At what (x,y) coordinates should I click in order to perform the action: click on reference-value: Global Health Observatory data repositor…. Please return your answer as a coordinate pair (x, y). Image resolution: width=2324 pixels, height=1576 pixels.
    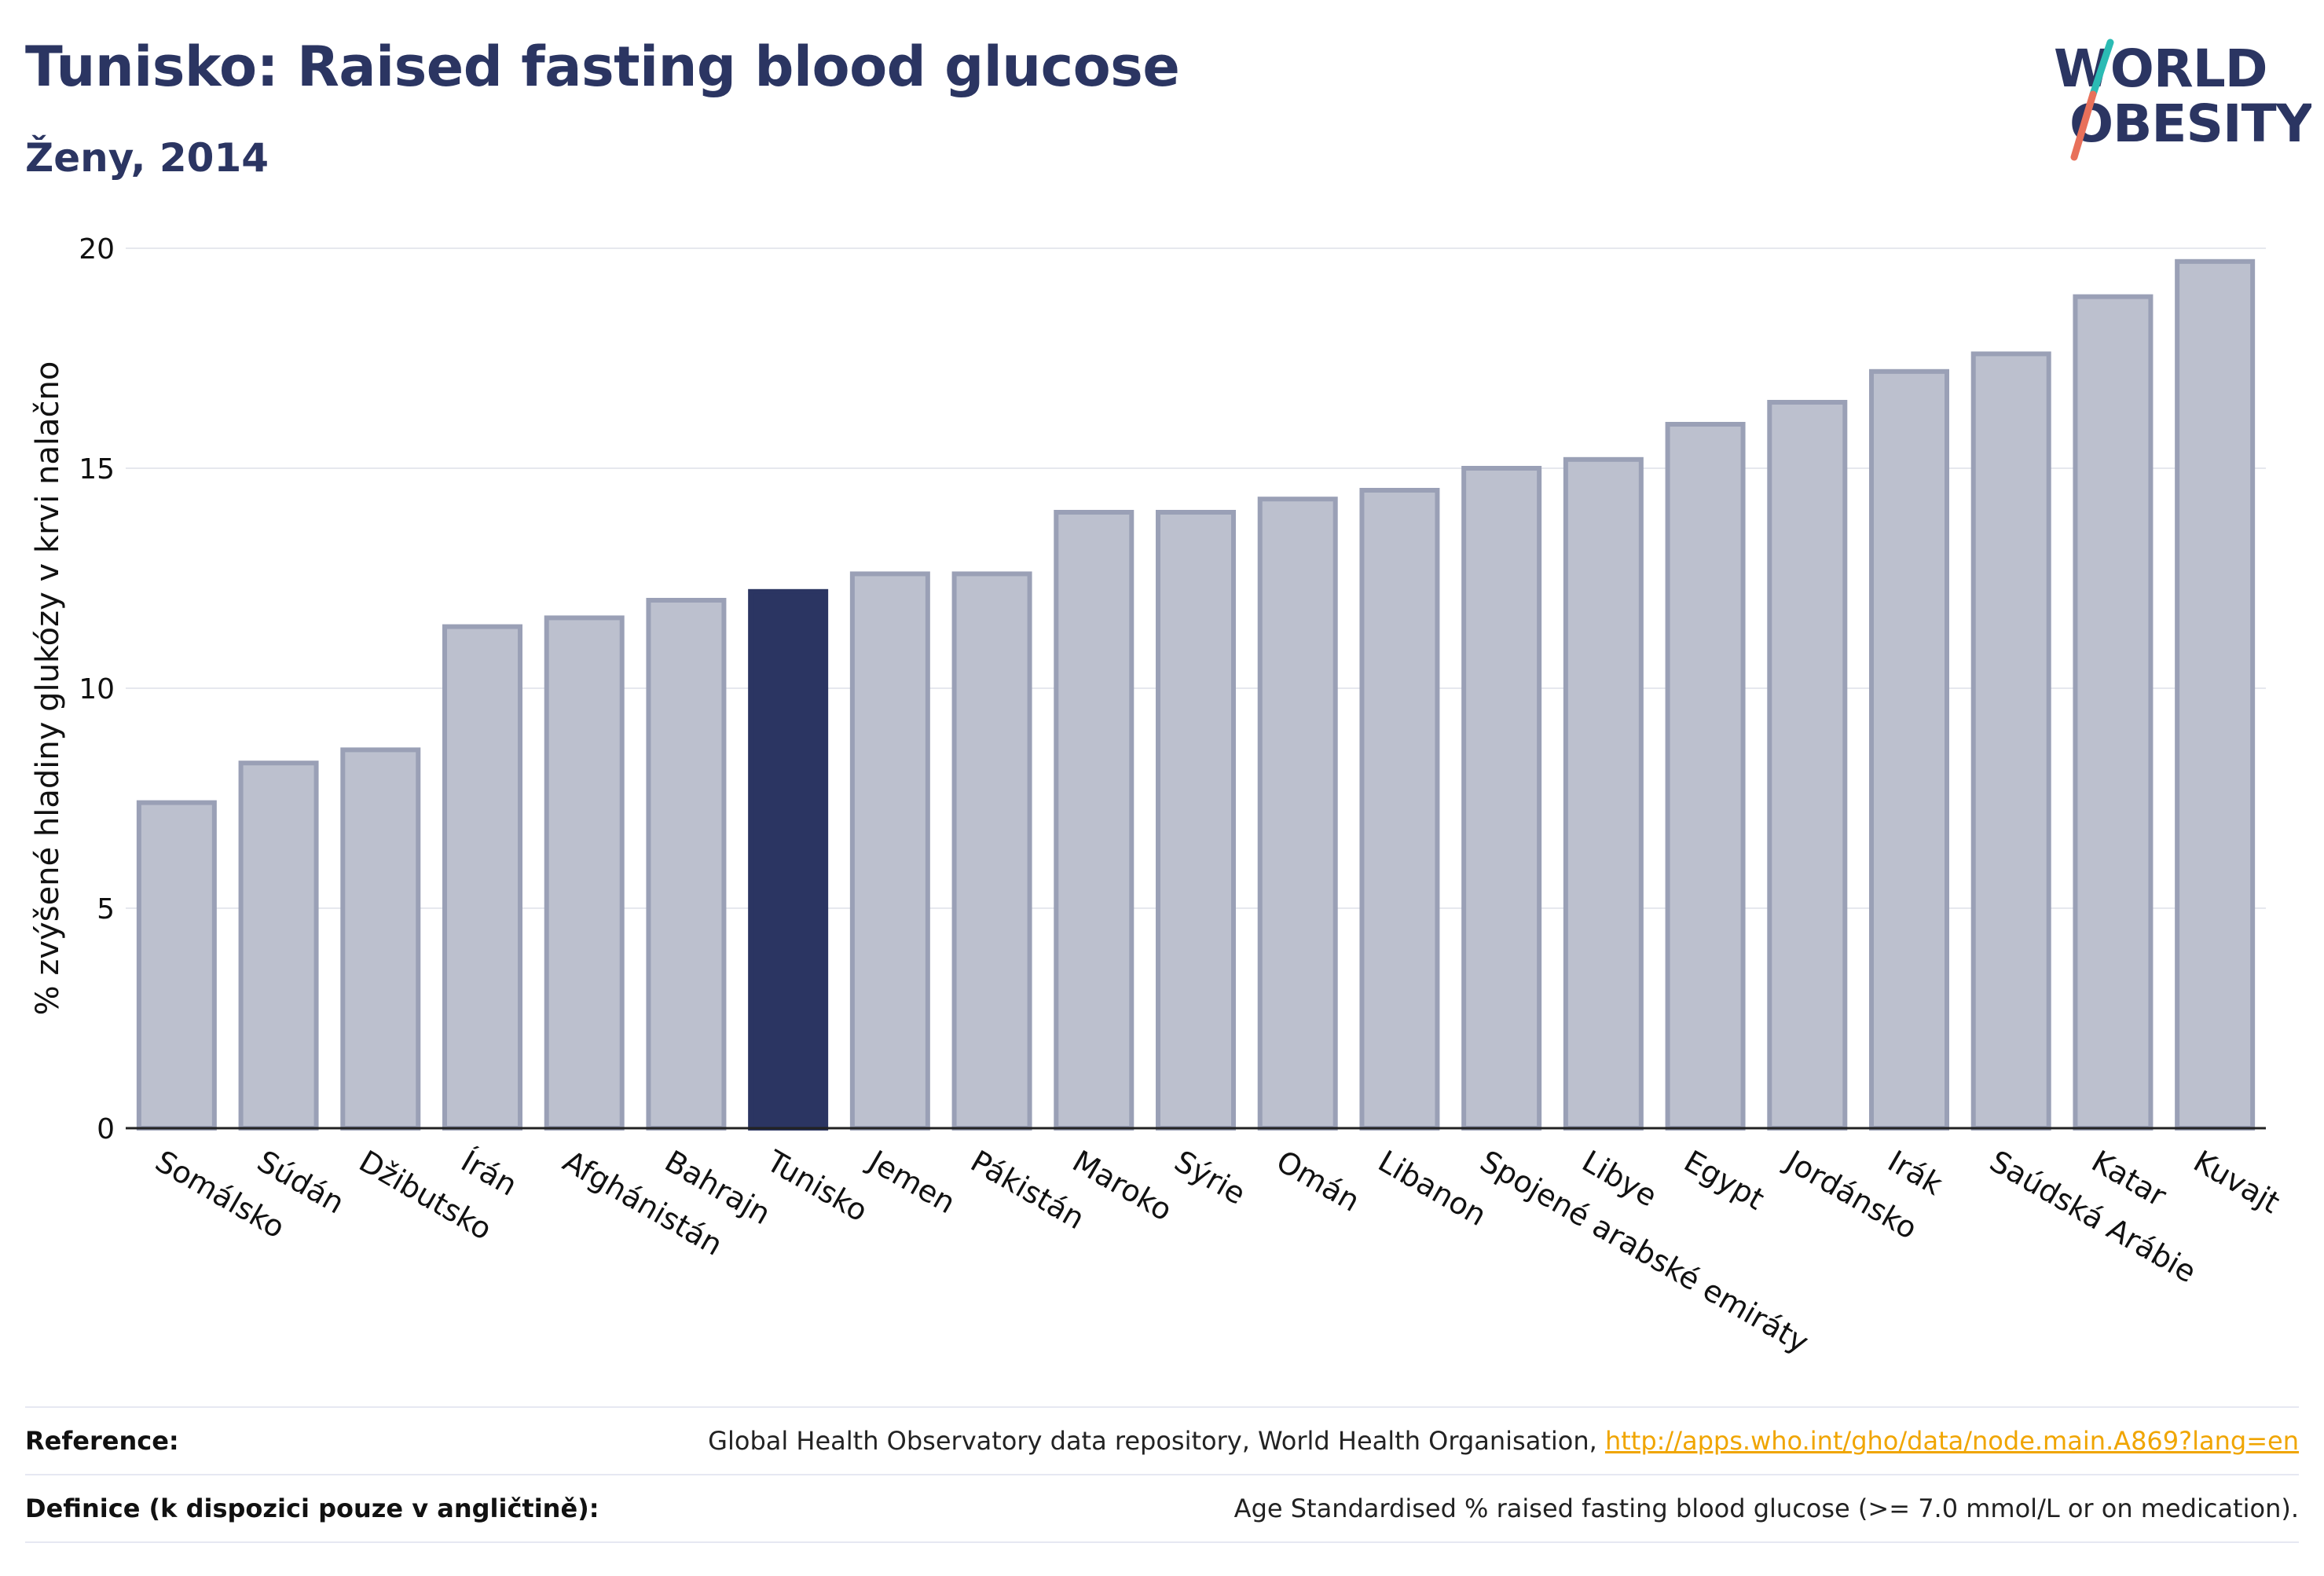
    Looking at the image, I should click on (1503, 1441).